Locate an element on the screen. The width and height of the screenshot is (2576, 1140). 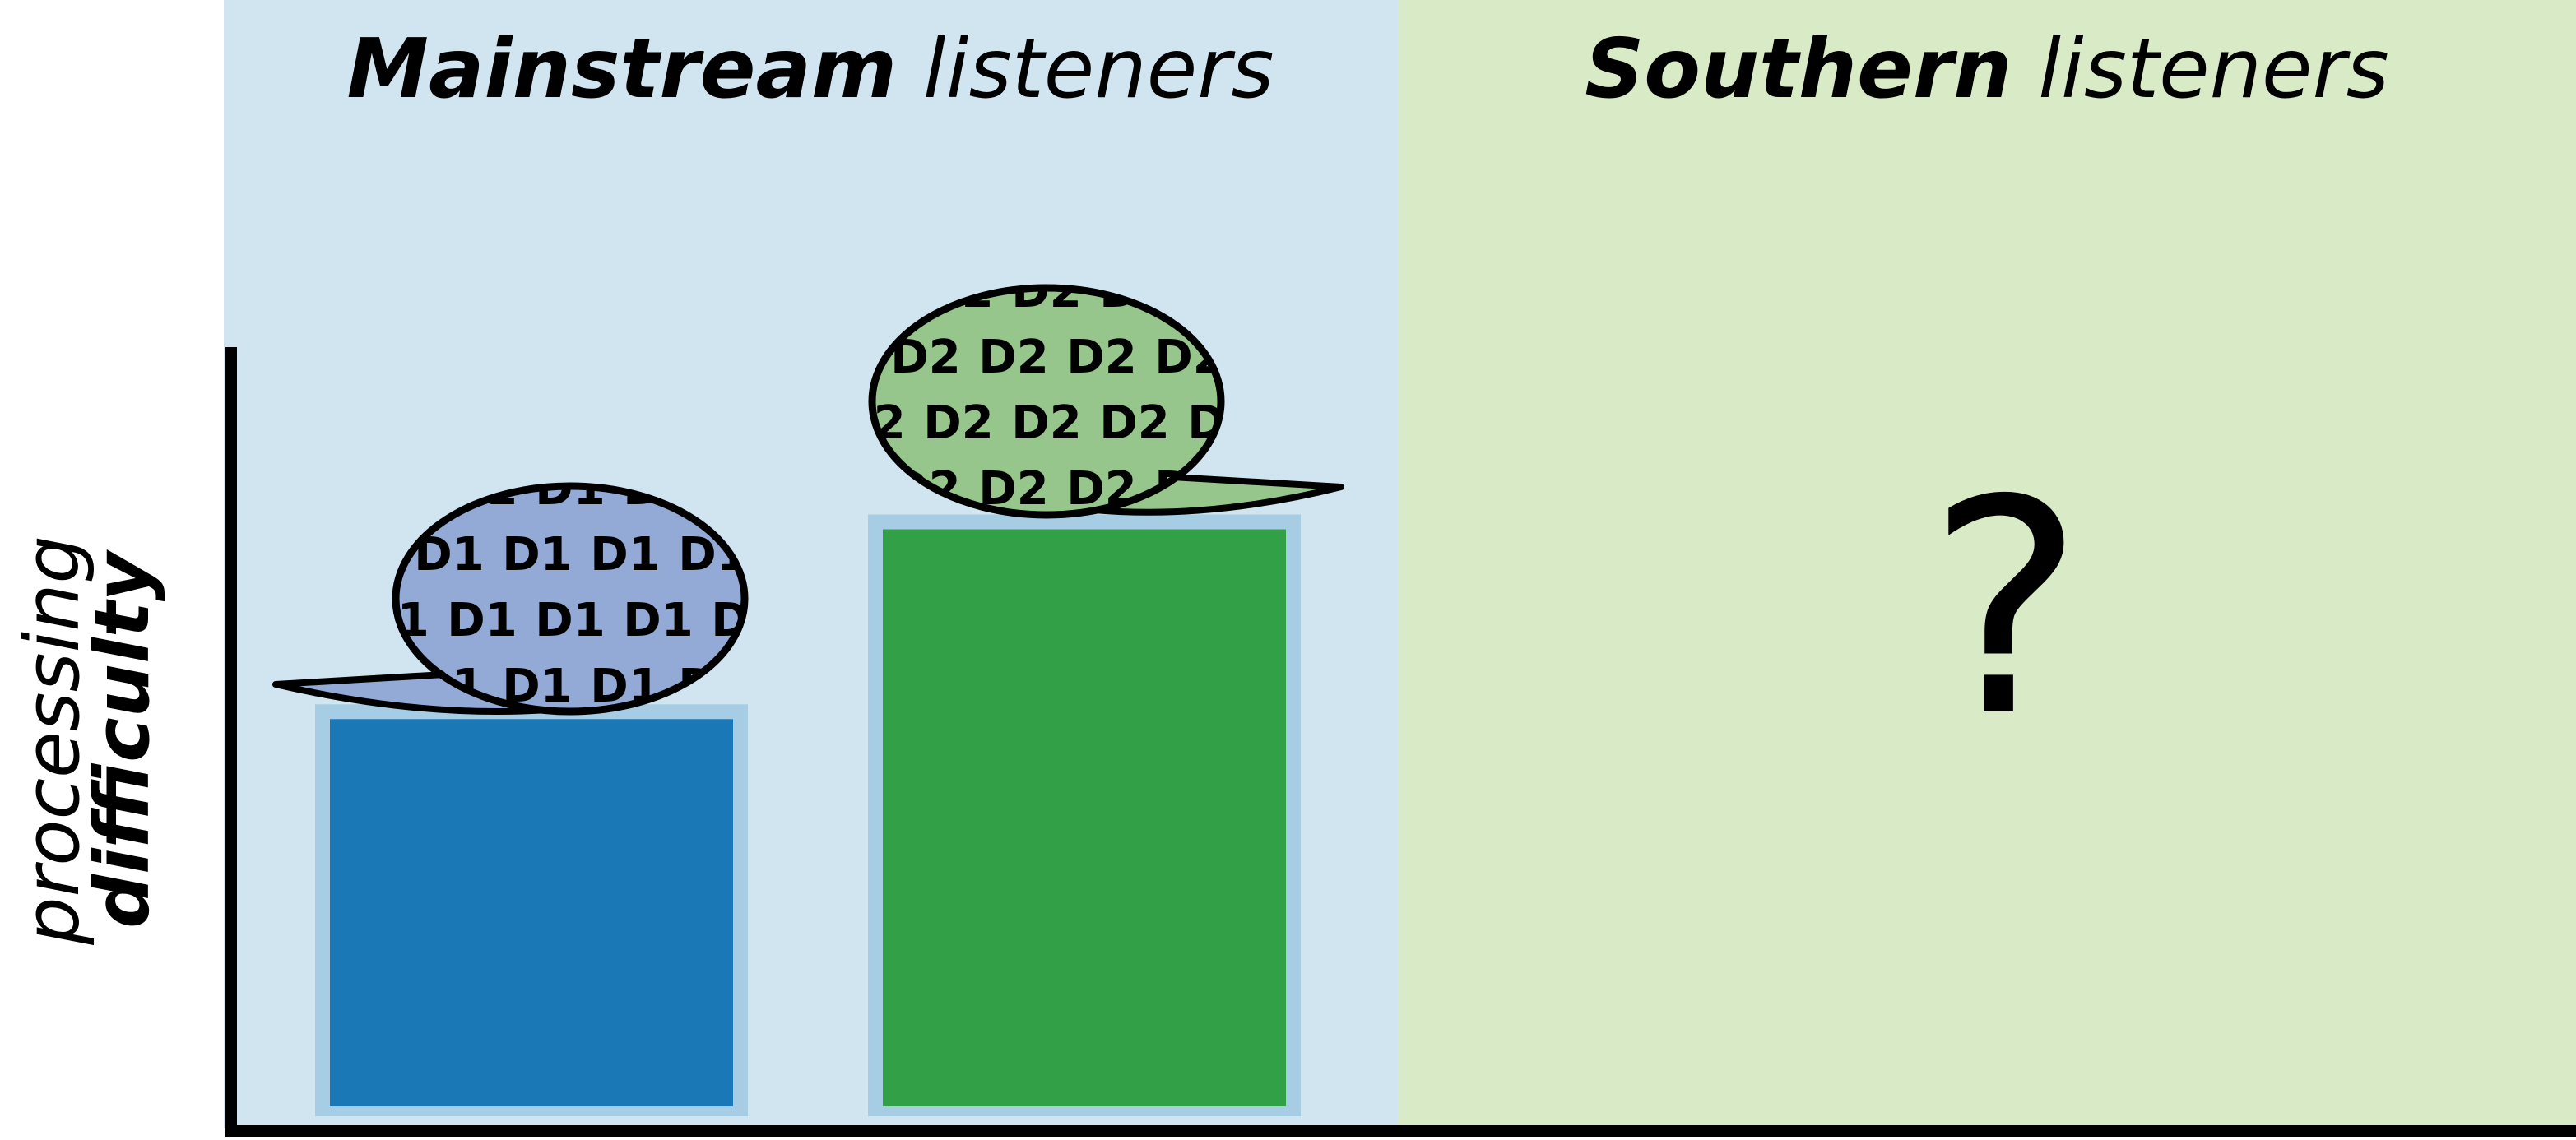
y-axis-label: processing difficulty is located at coordinates (87, 740).